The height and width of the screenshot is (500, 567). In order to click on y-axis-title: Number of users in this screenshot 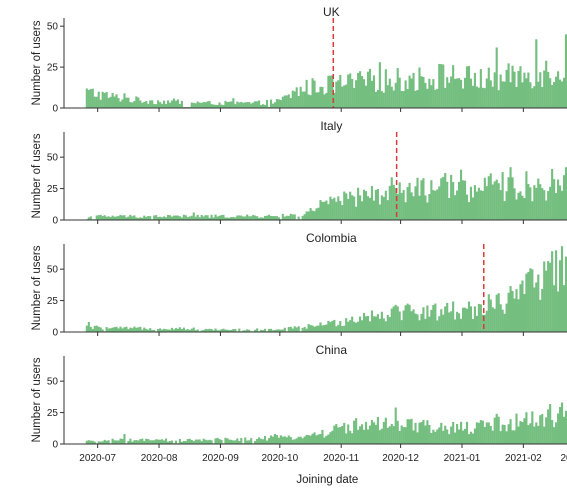, I will do `click(37, 287)`.